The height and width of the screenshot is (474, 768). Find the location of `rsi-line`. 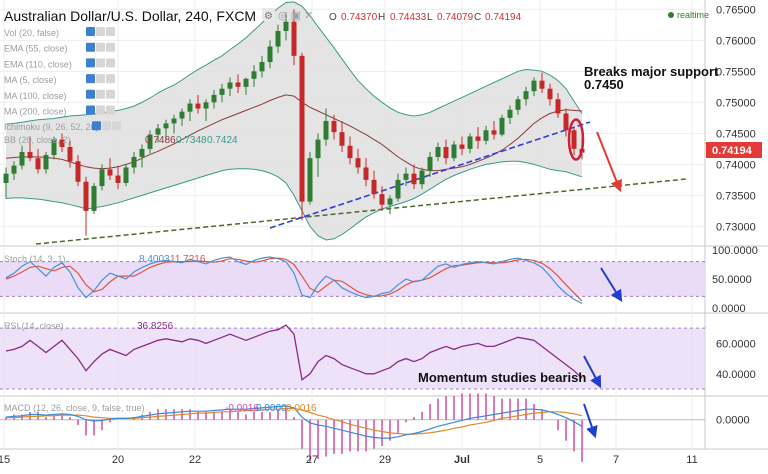

rsi-line is located at coordinates (294, 352).